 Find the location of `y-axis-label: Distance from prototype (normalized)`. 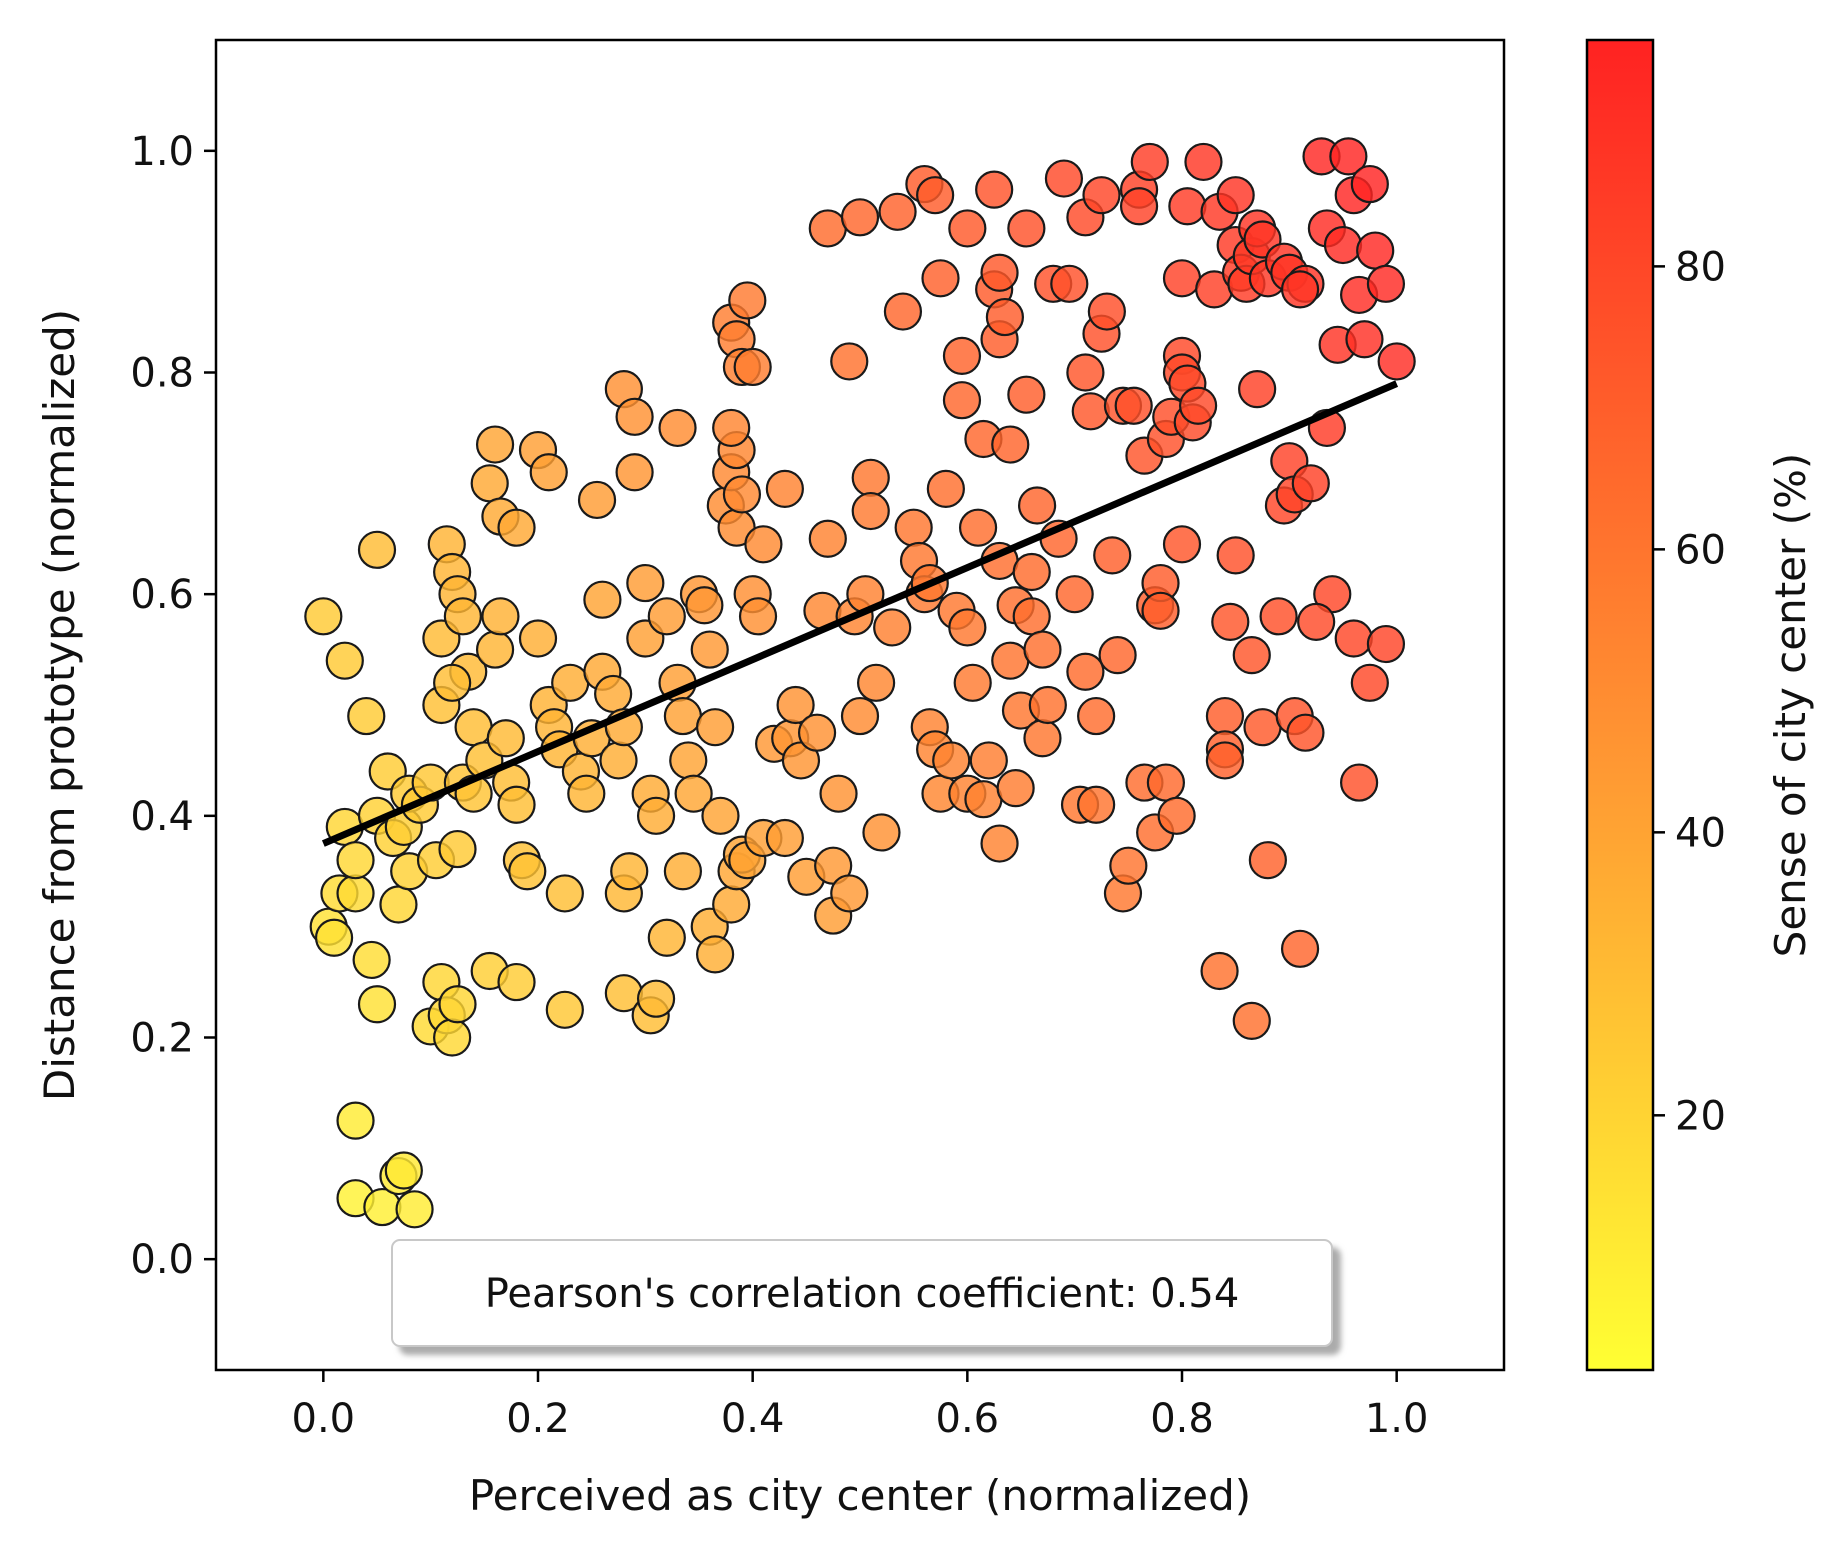

y-axis-label: Distance from prototype (normalized) is located at coordinates (59, 705).